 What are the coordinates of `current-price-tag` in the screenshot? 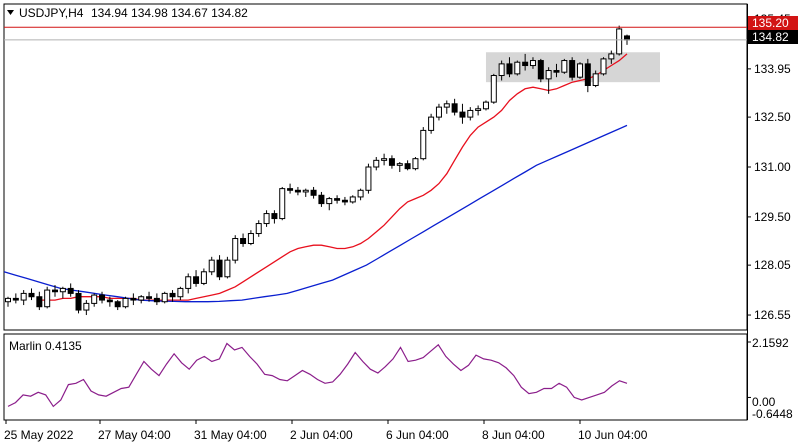 It's located at (773, 37).